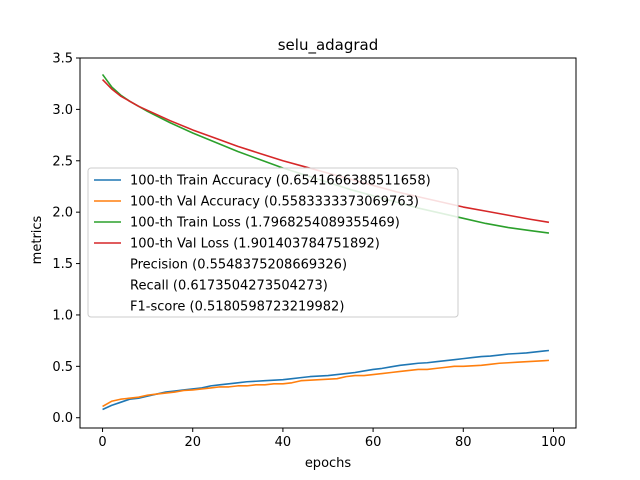 The height and width of the screenshot is (480, 640). Describe the element at coordinates (102, 442) in the screenshot. I see `x-tick-label: 0` at that location.